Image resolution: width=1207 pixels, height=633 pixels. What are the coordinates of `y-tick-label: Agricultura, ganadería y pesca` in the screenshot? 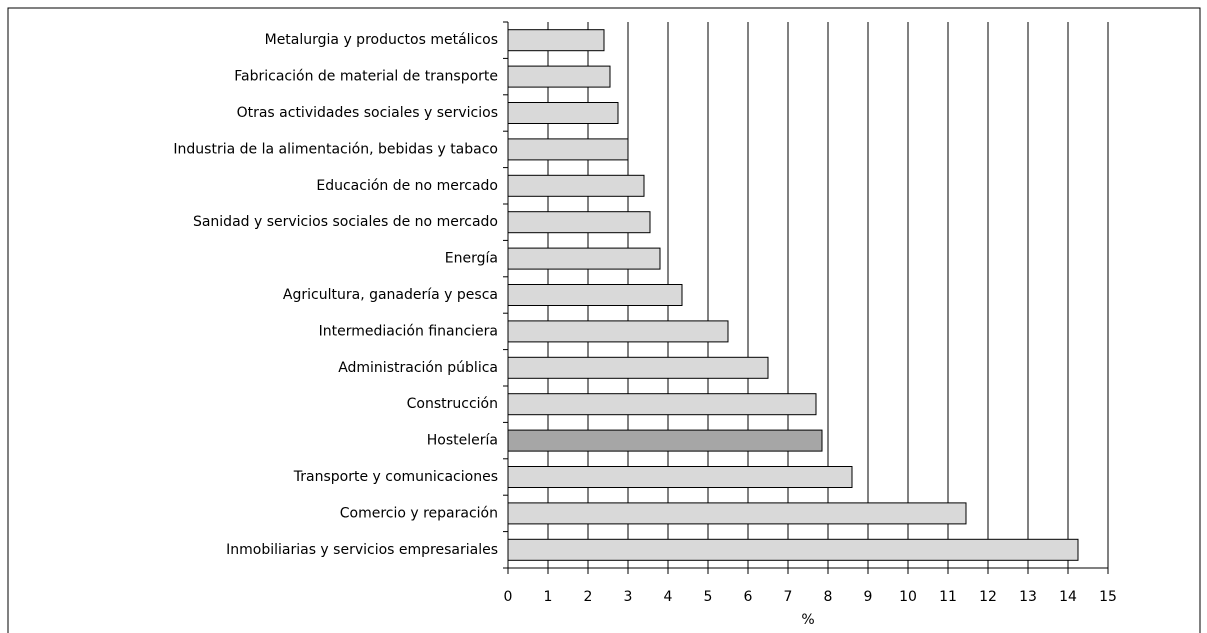 It's located at (390, 295).